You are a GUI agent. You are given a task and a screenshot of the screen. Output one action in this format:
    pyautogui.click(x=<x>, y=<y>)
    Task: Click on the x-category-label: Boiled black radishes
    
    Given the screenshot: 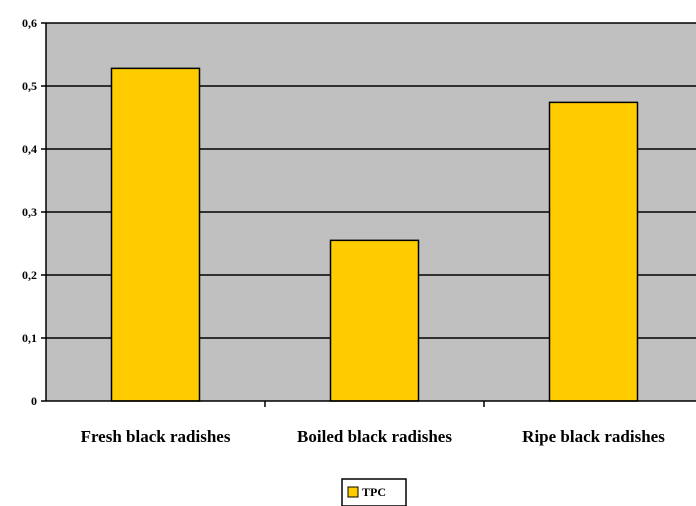 What is the action you would take?
    pyautogui.click(x=374, y=436)
    